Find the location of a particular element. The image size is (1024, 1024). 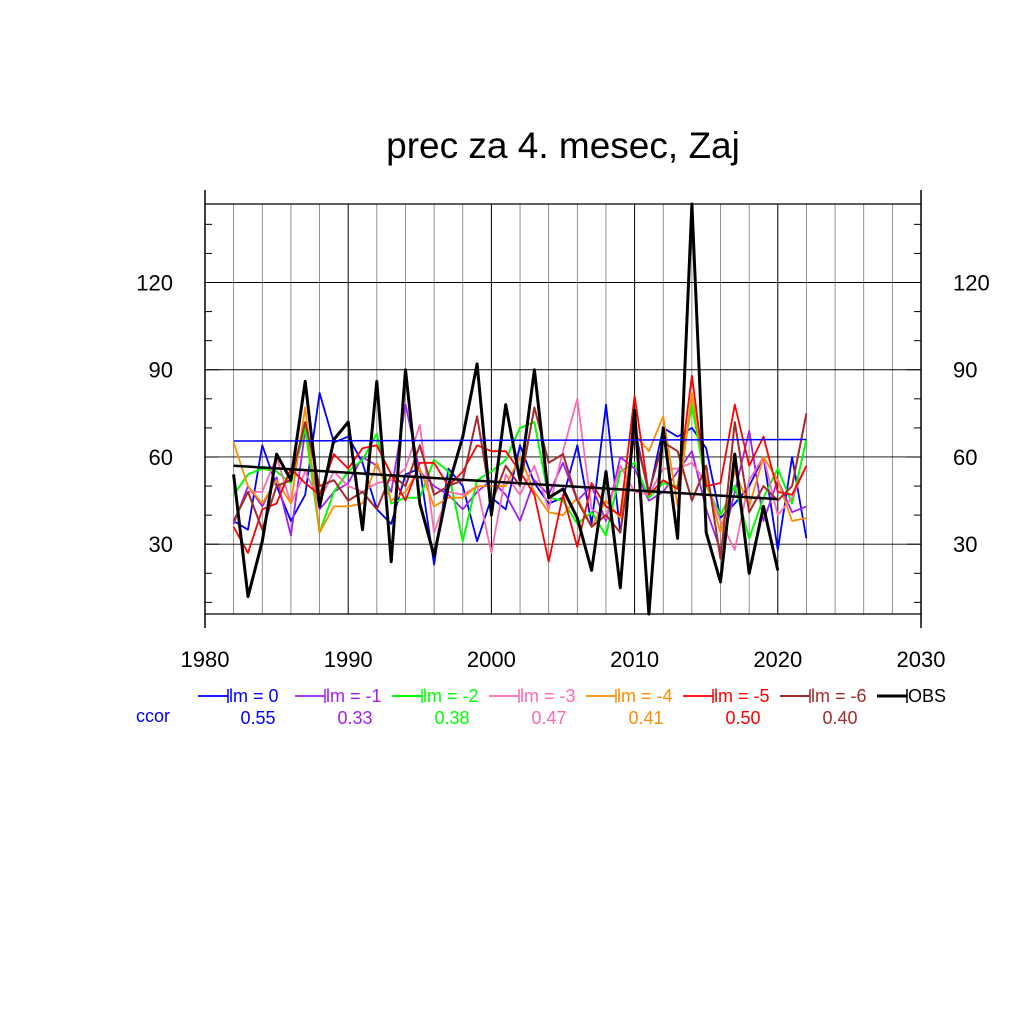

legend-ccor-5: 0.50 is located at coordinates (742, 718).